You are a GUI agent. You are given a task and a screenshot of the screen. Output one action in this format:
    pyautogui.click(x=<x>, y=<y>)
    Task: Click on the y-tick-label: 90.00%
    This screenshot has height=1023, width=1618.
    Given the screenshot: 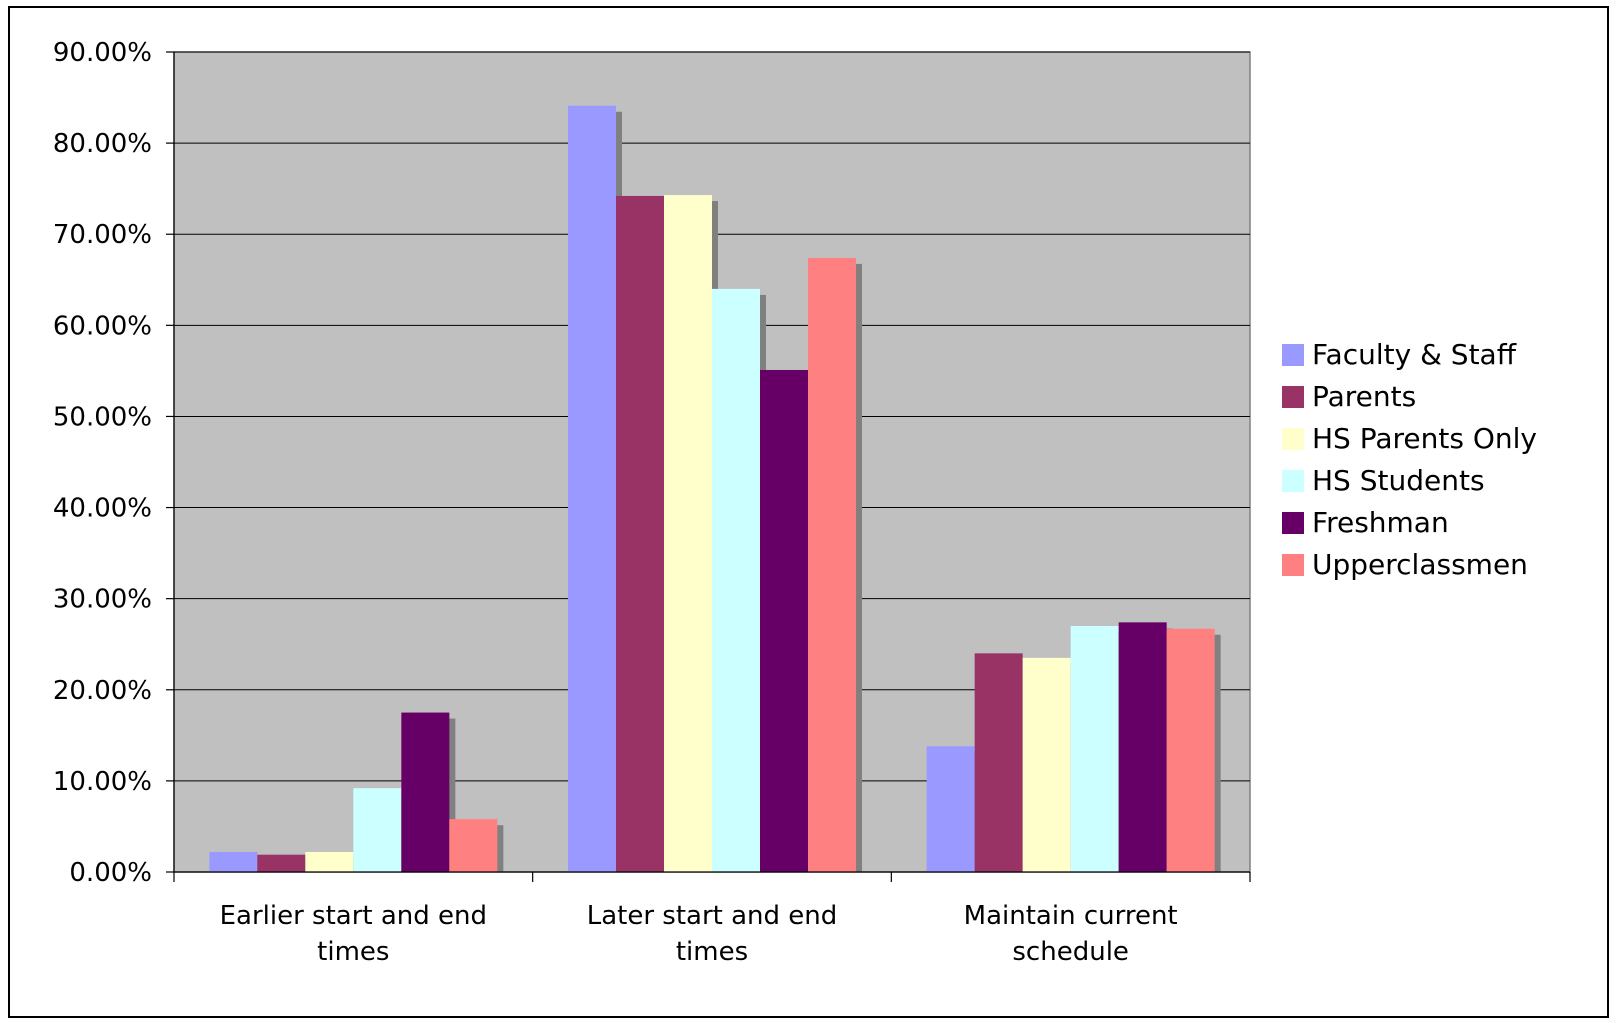 What is the action you would take?
    pyautogui.click(x=102, y=53)
    